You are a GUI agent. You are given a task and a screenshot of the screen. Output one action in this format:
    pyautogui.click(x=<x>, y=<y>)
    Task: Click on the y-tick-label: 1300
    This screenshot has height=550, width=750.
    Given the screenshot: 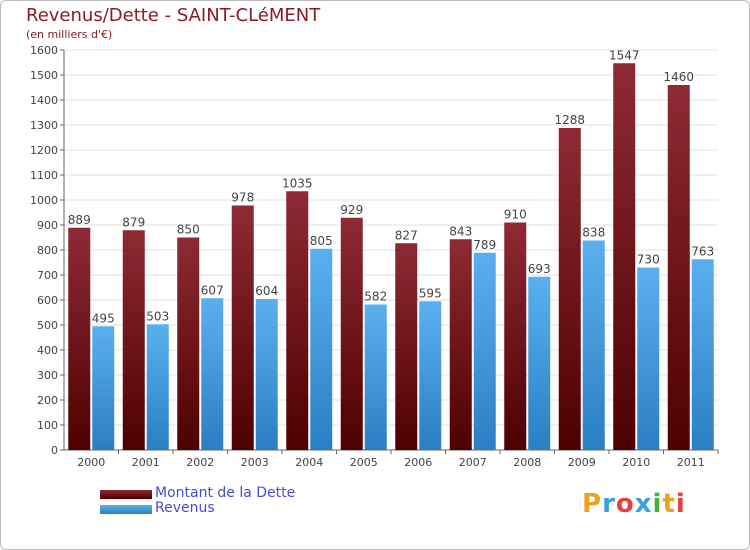 What is the action you would take?
    pyautogui.click(x=44, y=125)
    